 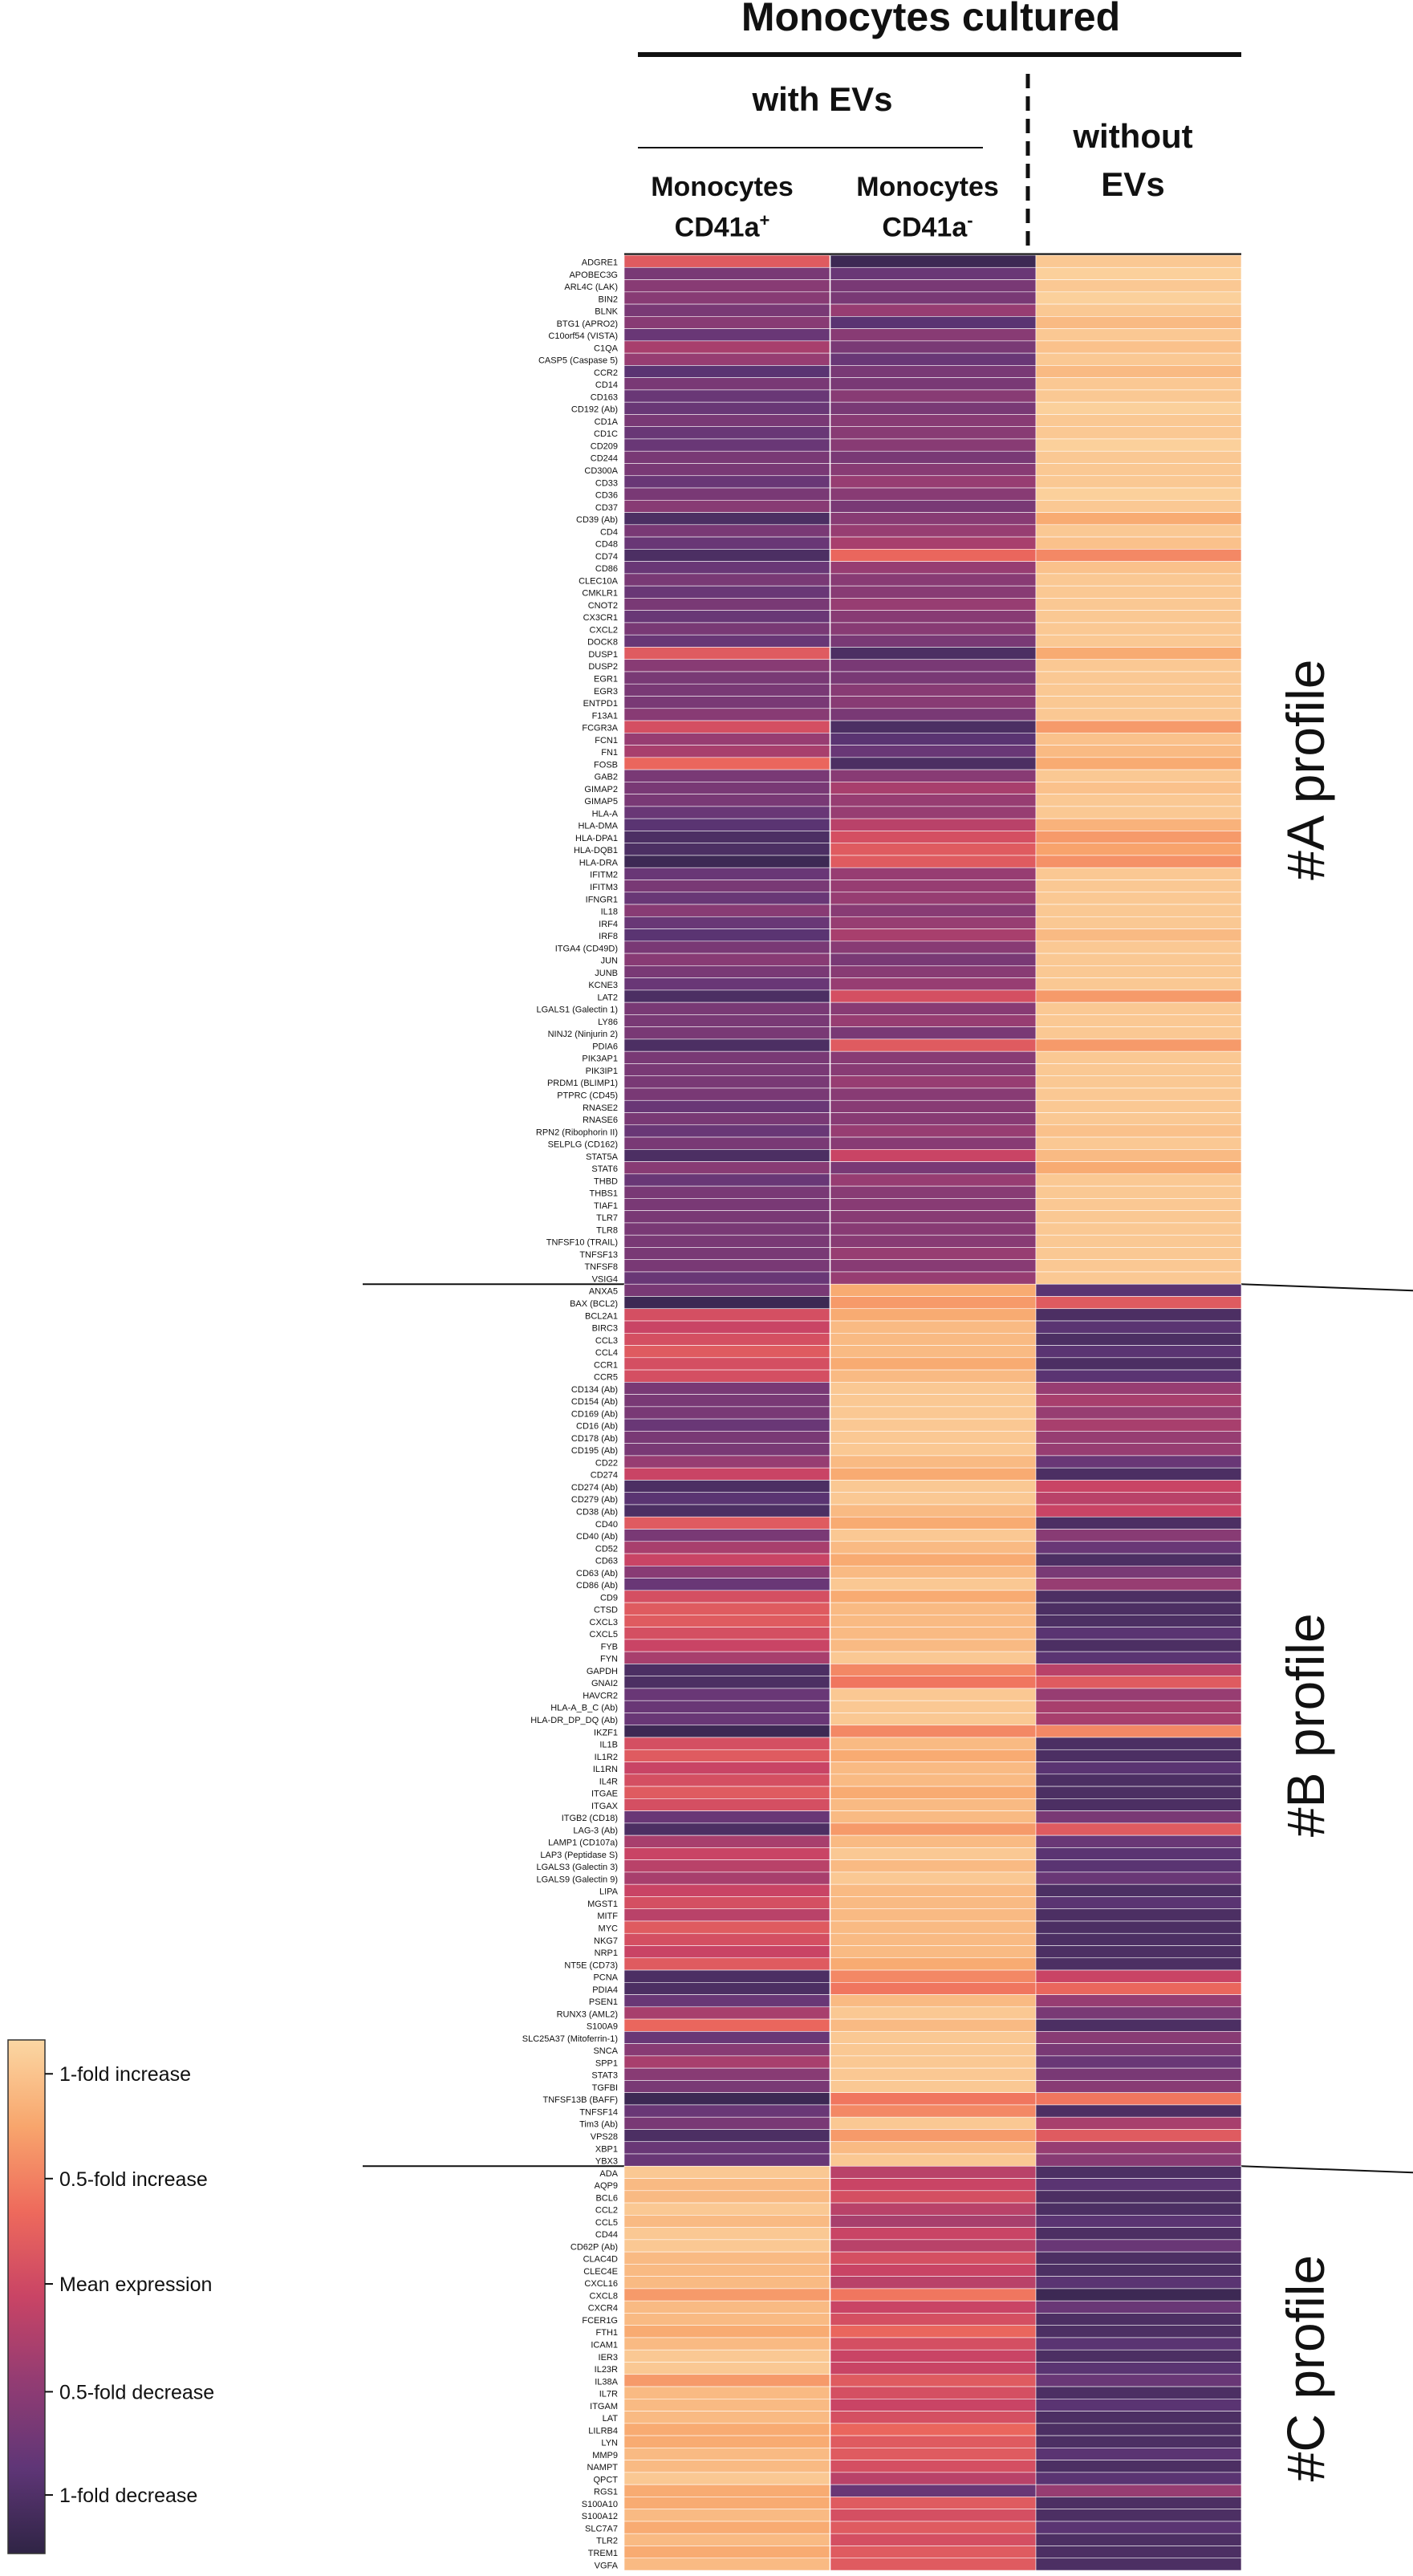 I want to click on gene-label: CD195 (Ab), so click(x=594, y=1451).